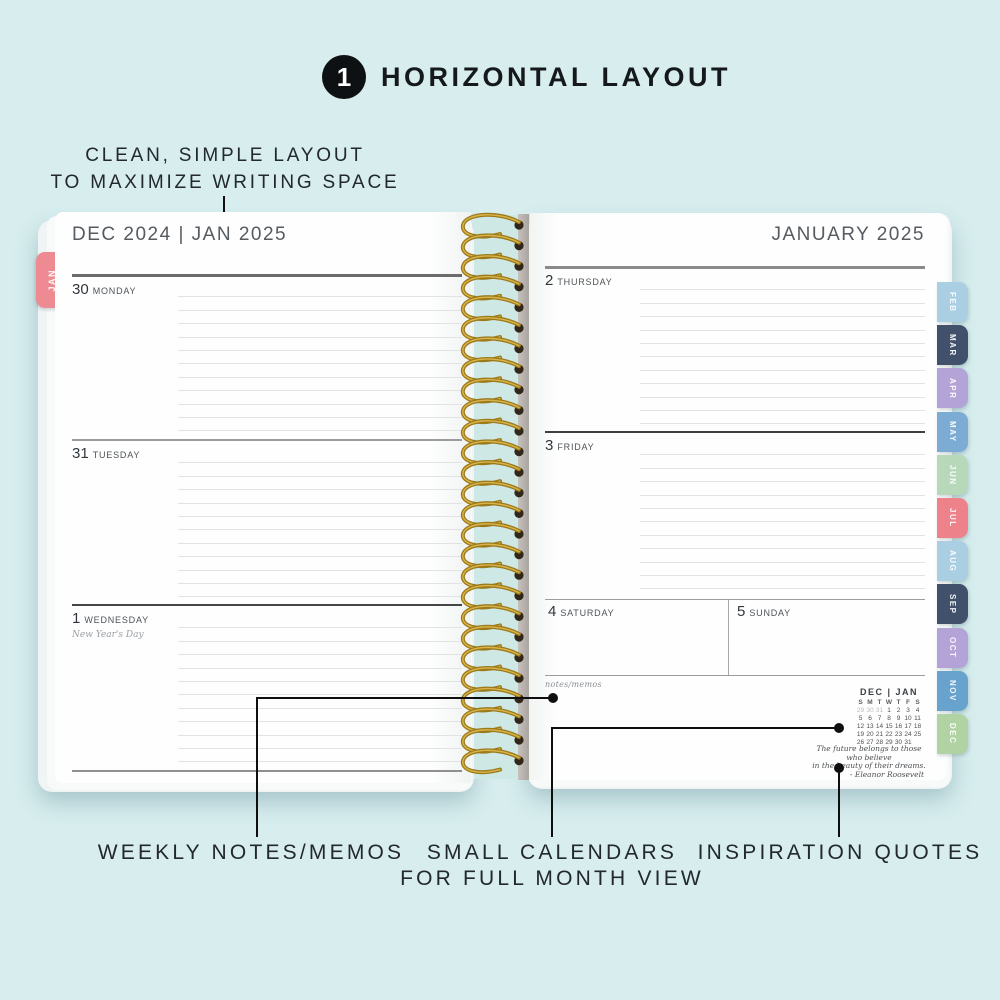 Image resolution: width=1000 pixels, height=1000 pixels. Describe the element at coordinates (889, 710) in the screenshot. I see `mini-calendar-date: 1` at that location.